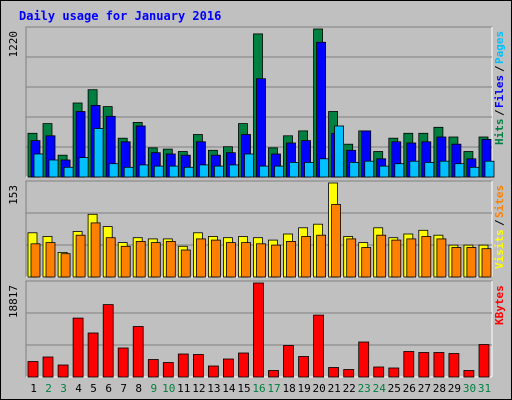 The width and height of the screenshot is (512, 400). I want to click on day-label-25: 25, so click(394, 388).